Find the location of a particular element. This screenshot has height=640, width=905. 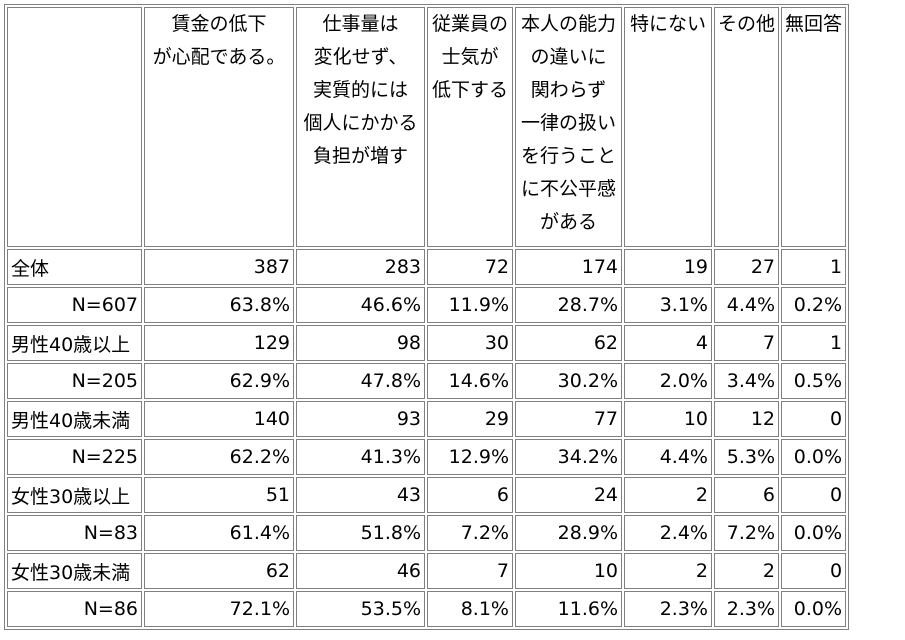

percent-cell: 28.7% is located at coordinates (568, 305).